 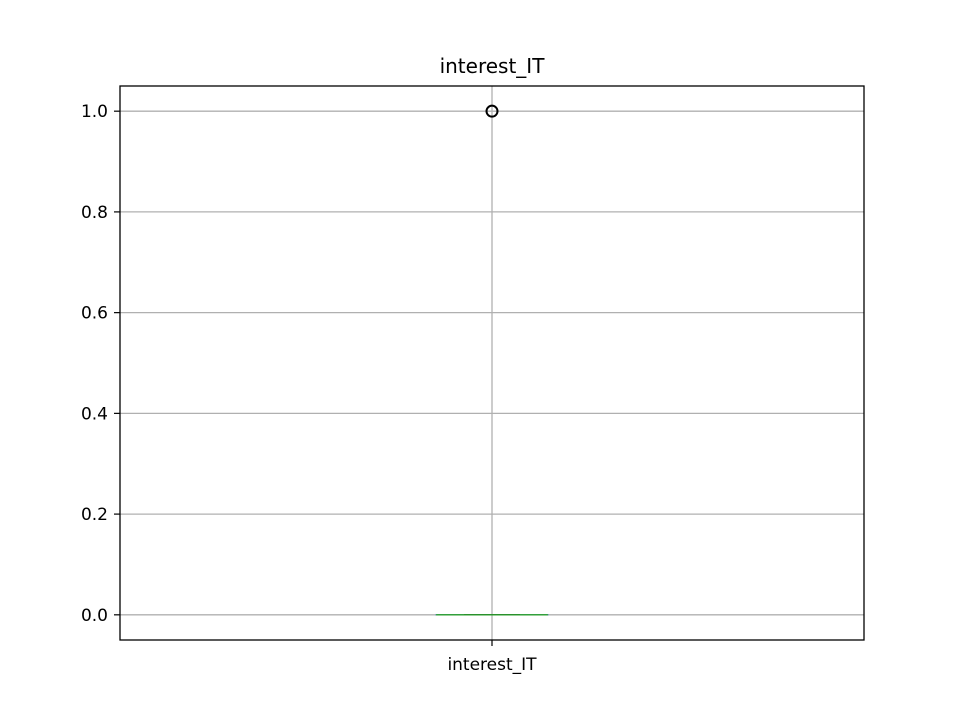 I want to click on x-tick-label: interest_IT, so click(x=492, y=665).